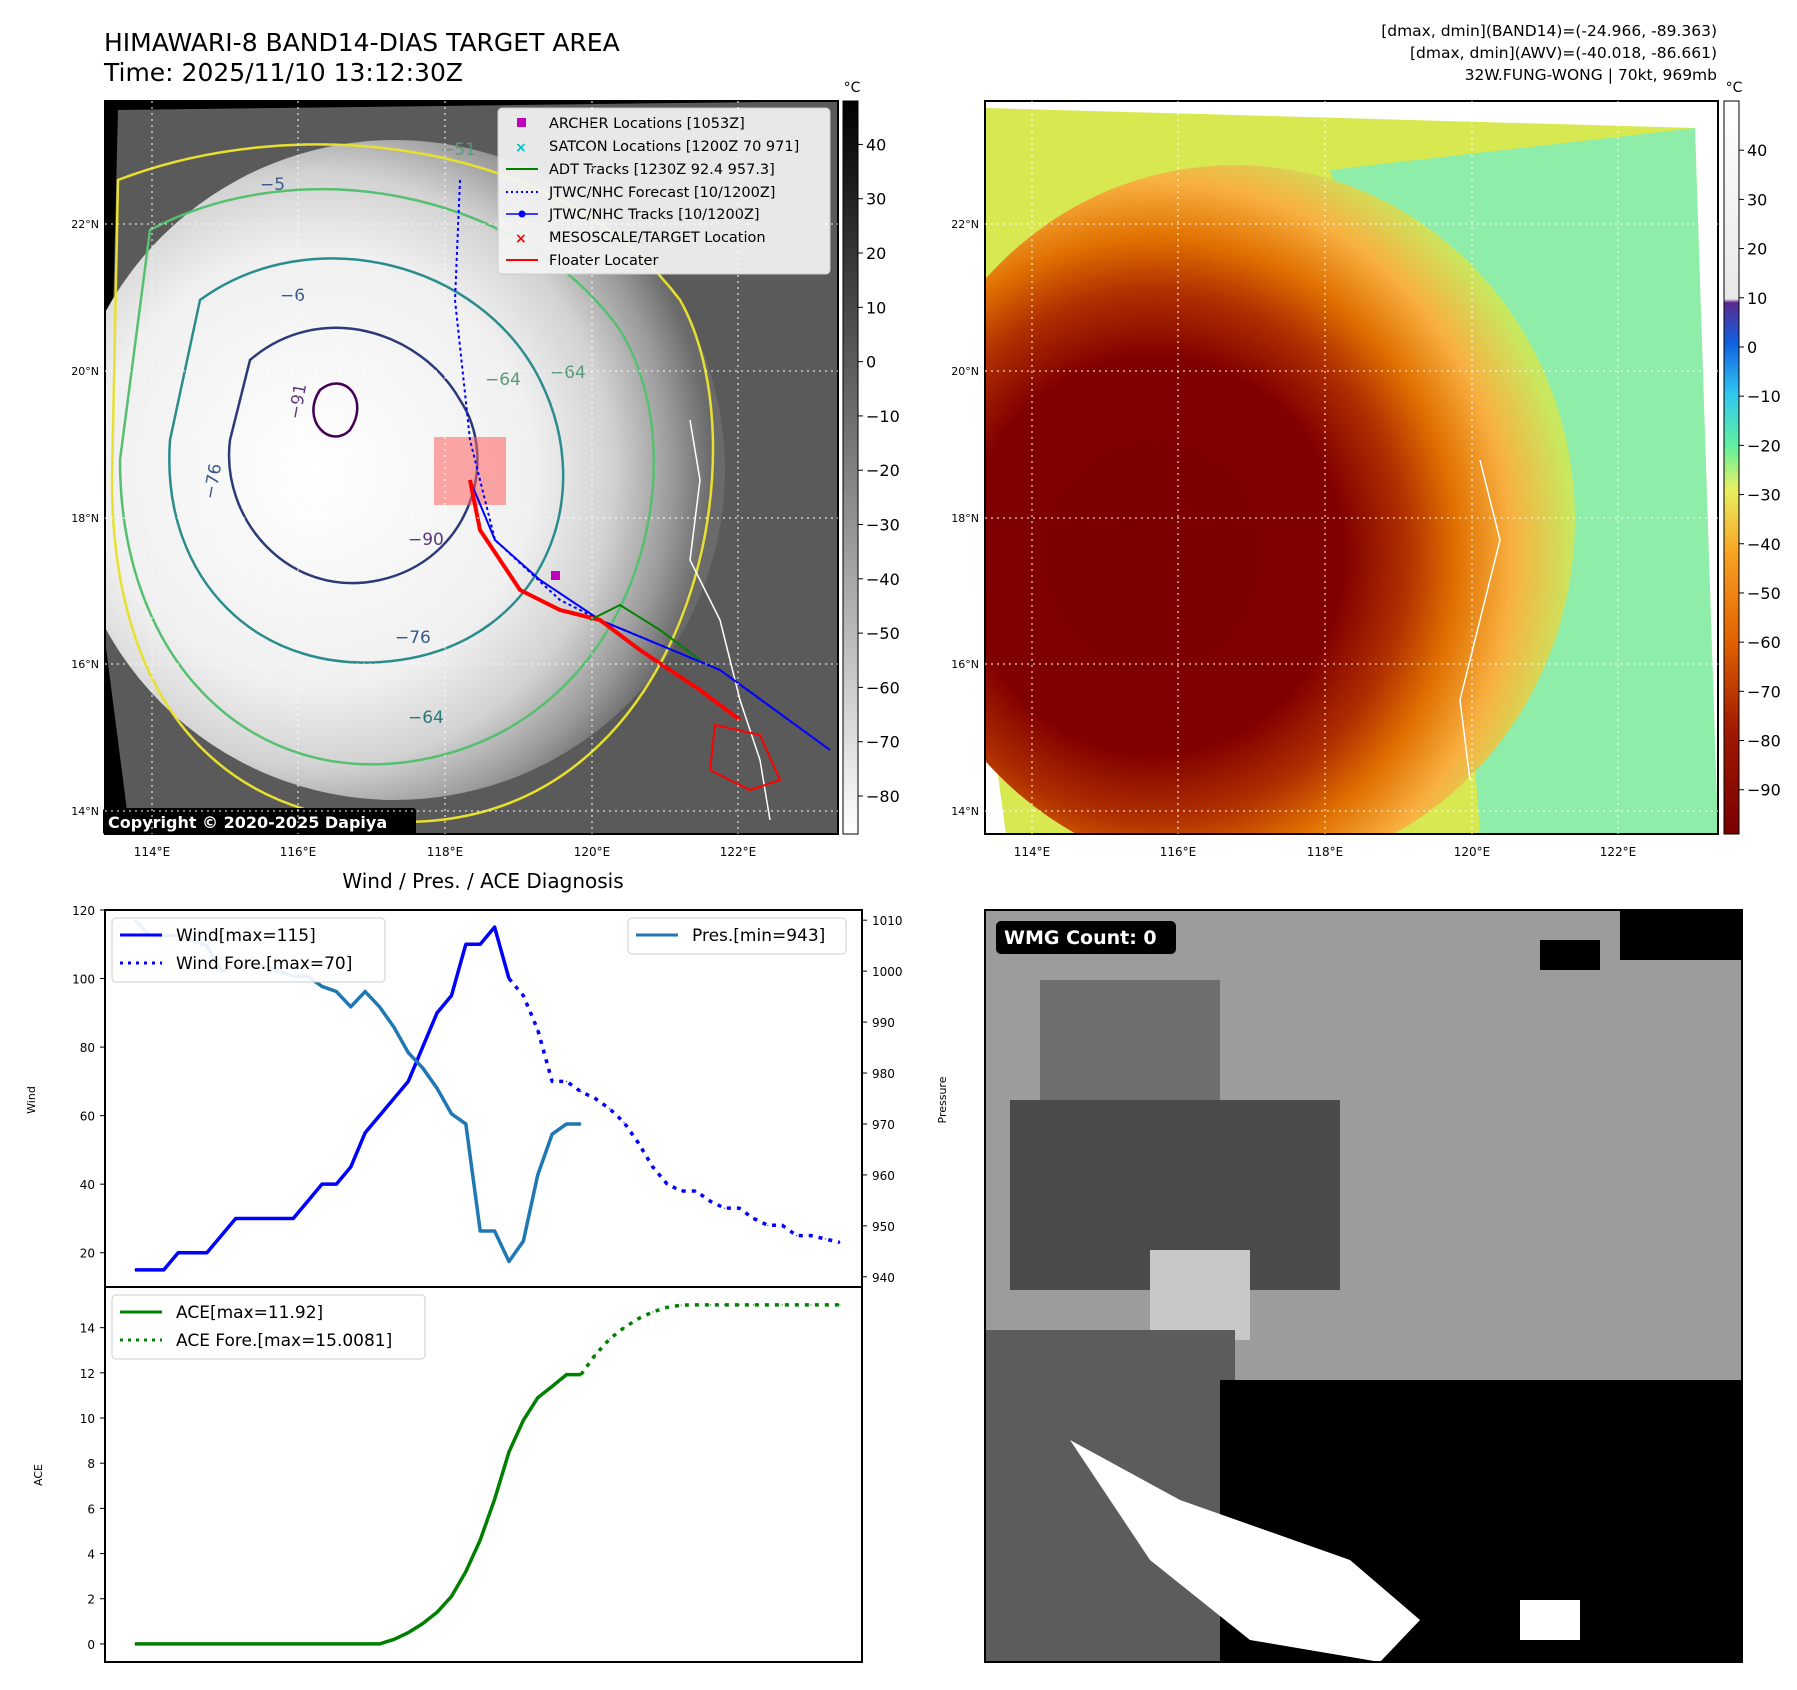 The image size is (1797, 1690). What do you see at coordinates (745, 757) in the screenshot?
I see `floater-box` at bounding box center [745, 757].